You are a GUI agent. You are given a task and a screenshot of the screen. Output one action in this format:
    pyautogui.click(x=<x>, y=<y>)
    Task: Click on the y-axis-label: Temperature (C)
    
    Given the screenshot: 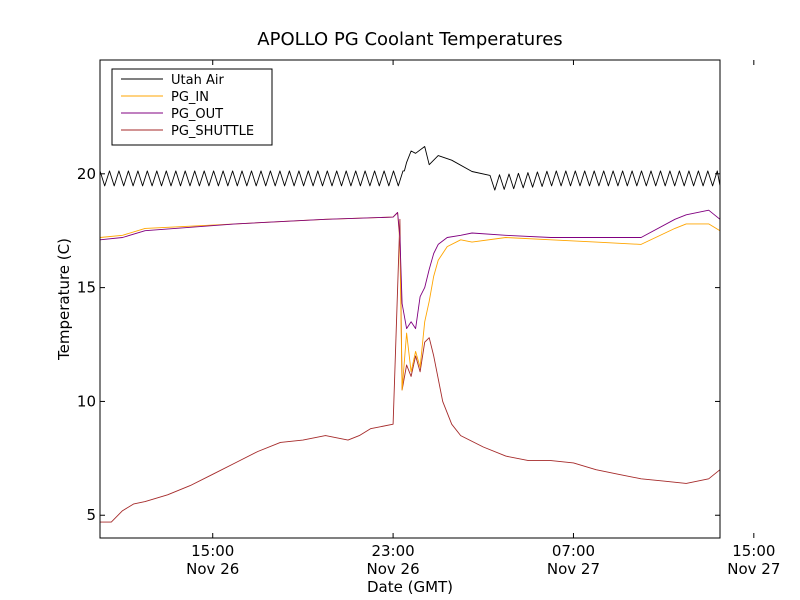 What is the action you would take?
    pyautogui.click(x=64, y=299)
    